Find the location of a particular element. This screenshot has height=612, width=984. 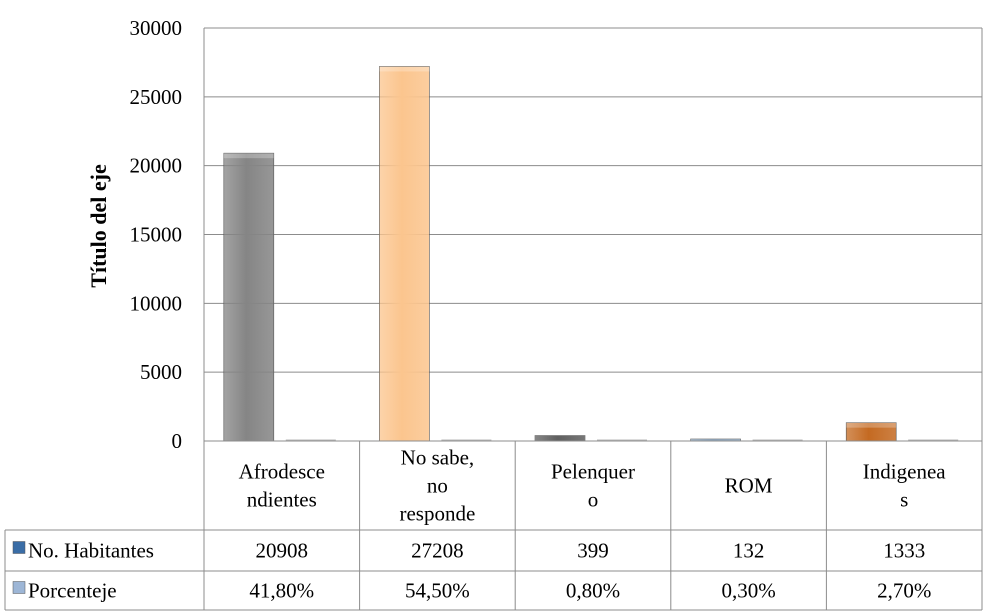

data-table-value: 132 is located at coordinates (749, 551).